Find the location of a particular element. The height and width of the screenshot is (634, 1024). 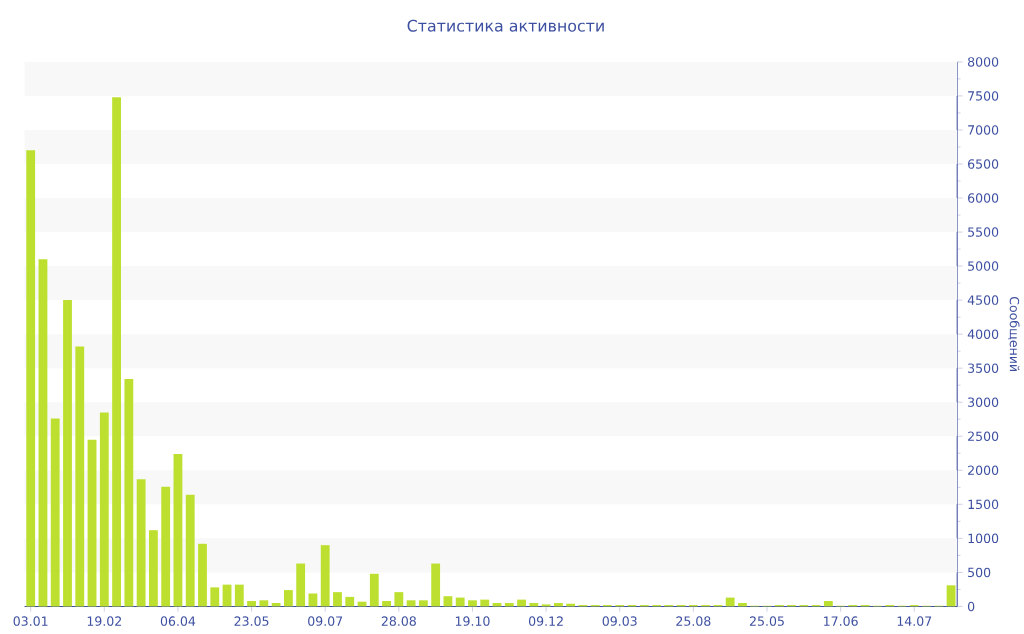

y-tick-label: 3500 is located at coordinates (983, 368).